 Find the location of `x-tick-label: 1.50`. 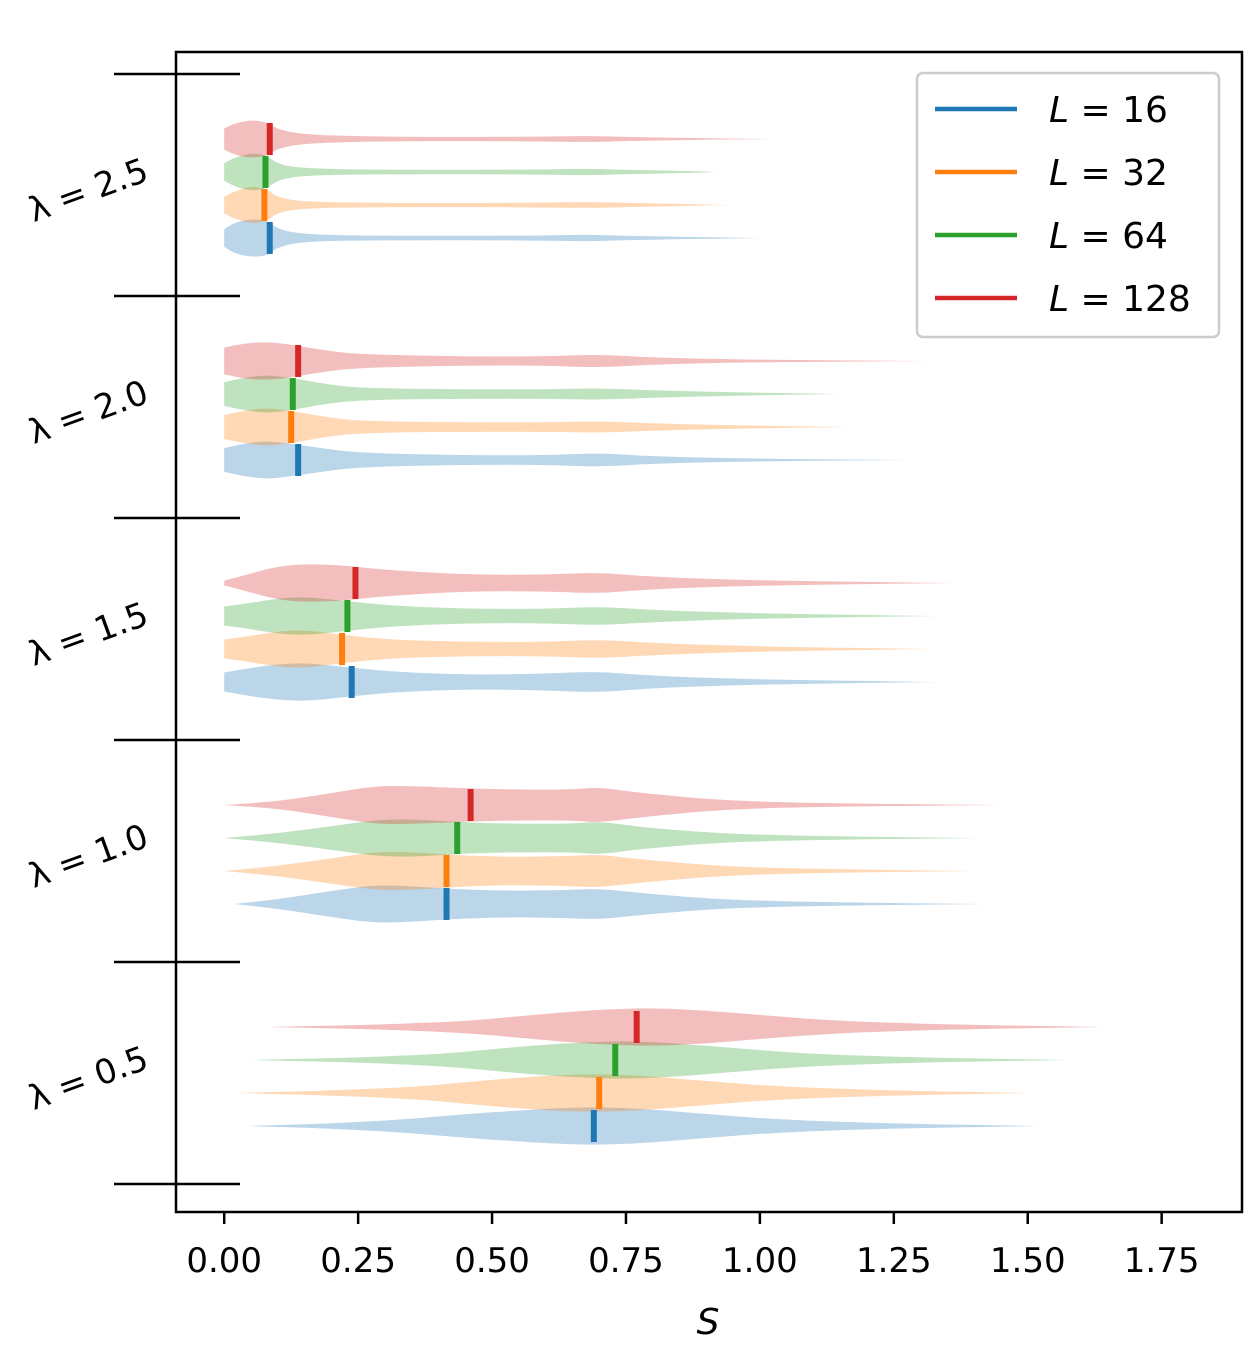

x-tick-label: 1.50 is located at coordinates (1028, 1261).